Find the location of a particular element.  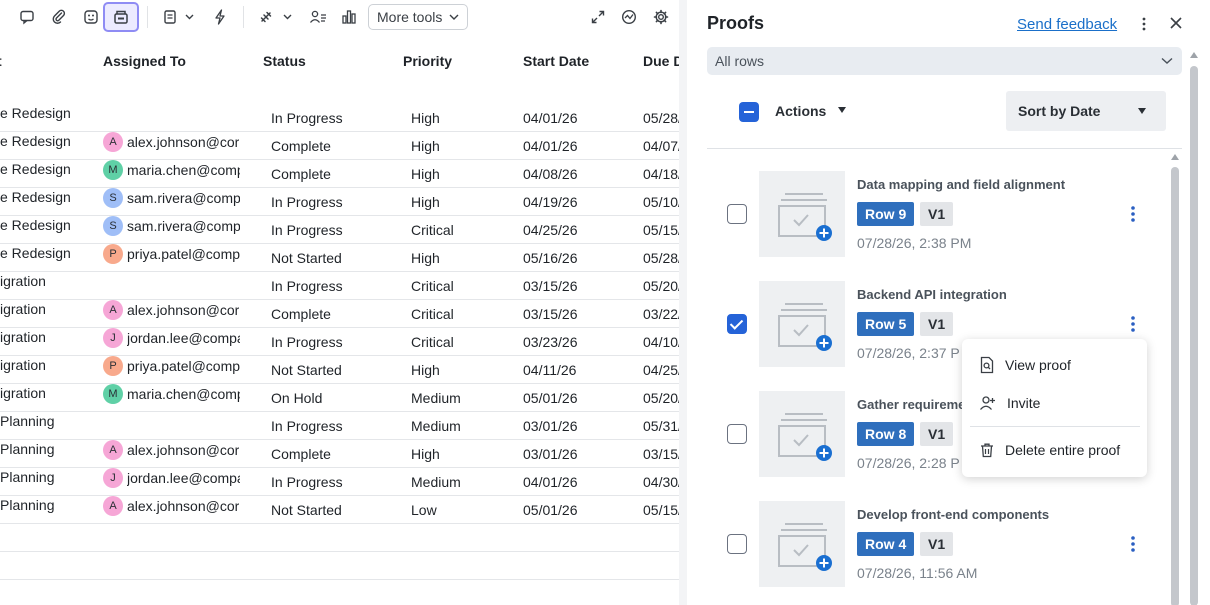

header-task: t is located at coordinates (1, 61).